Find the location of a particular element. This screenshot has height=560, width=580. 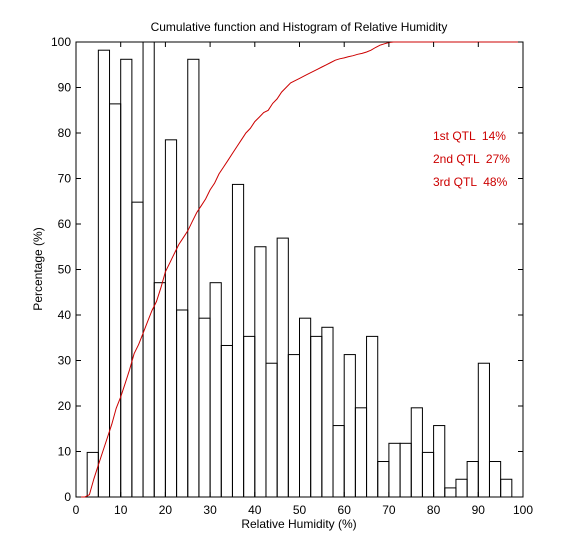

x-axis-title: Relative Humidity (%) is located at coordinates (298, 524).